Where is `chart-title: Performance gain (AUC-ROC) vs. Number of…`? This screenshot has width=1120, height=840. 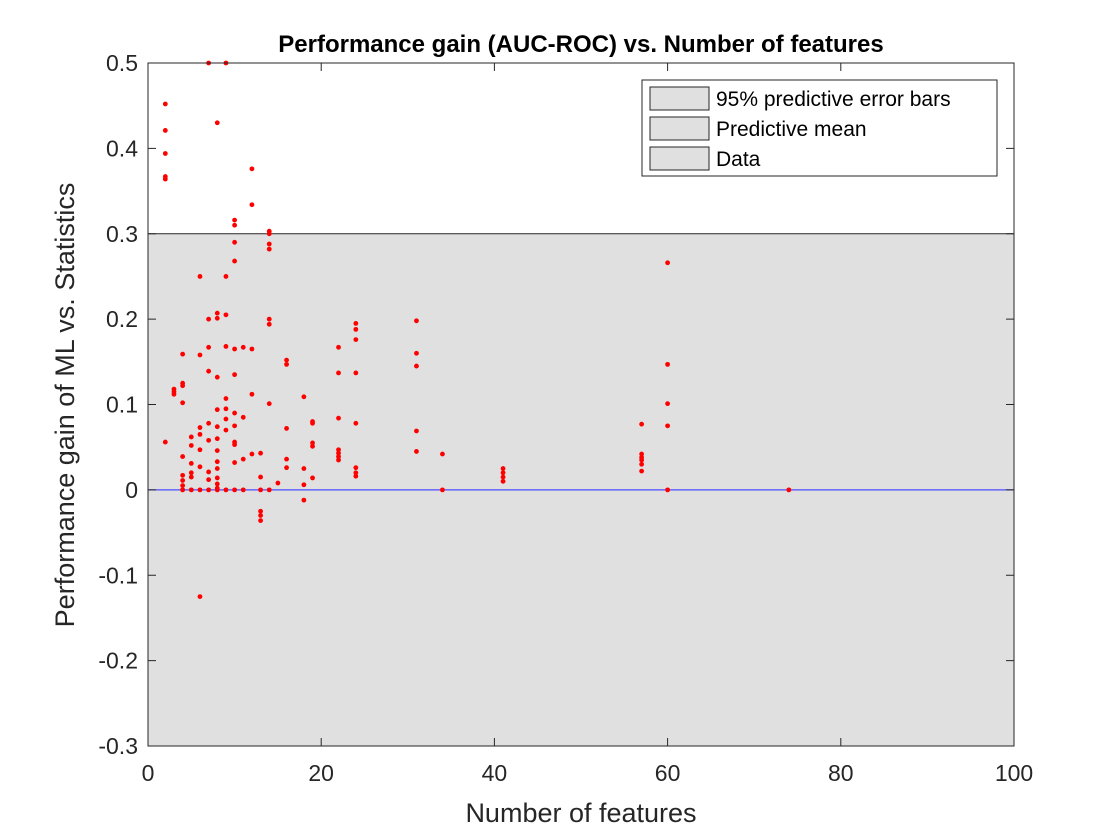 chart-title: Performance gain (AUC-ROC) vs. Number of… is located at coordinates (580, 44).